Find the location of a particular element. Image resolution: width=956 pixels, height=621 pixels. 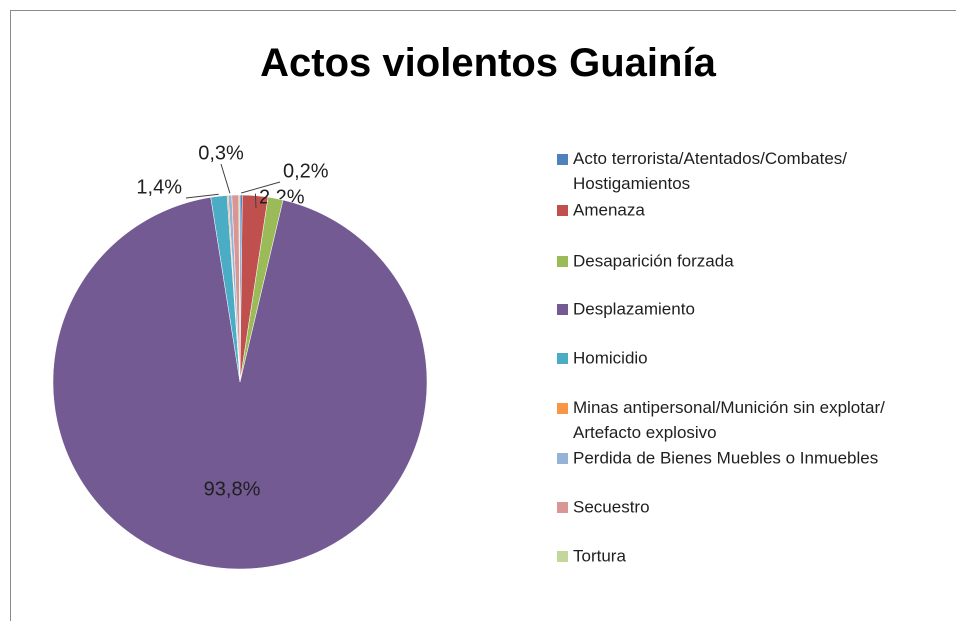

data-label: 93,8% is located at coordinates (232, 489).